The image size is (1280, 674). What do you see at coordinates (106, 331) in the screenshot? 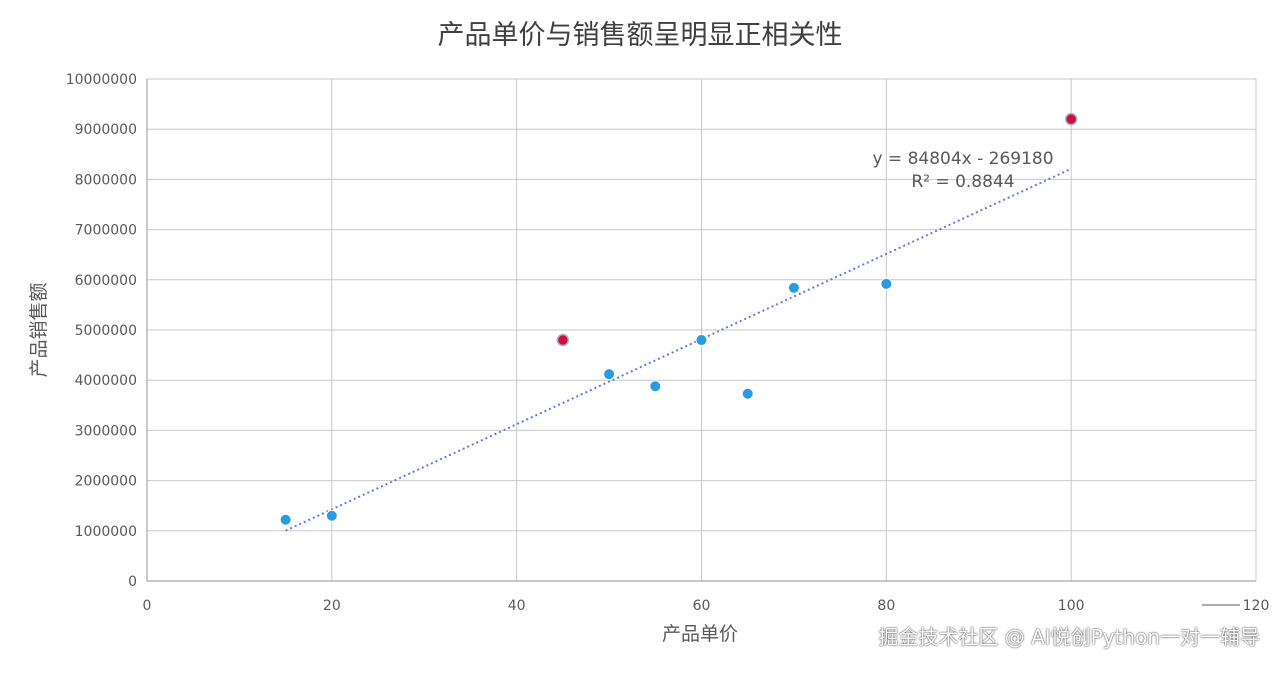
I see `y-tick-label: 5000000` at bounding box center [106, 331].